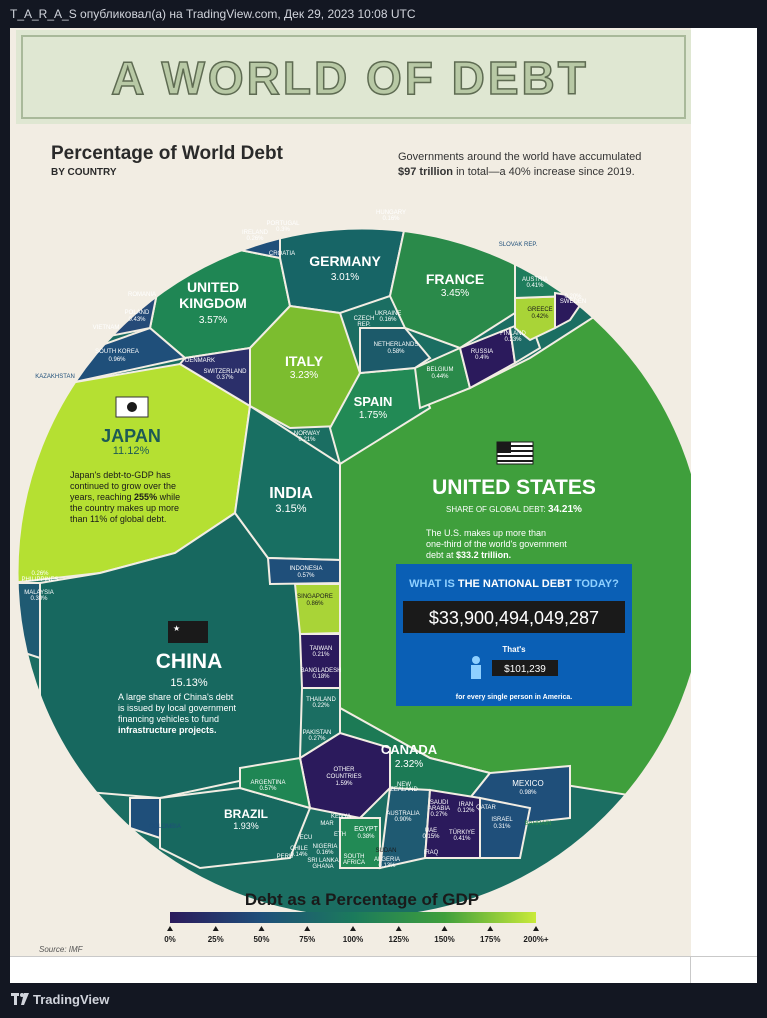 The image size is (767, 1018). I want to click on small-label-iran-value: 0.12%, so click(466, 811).